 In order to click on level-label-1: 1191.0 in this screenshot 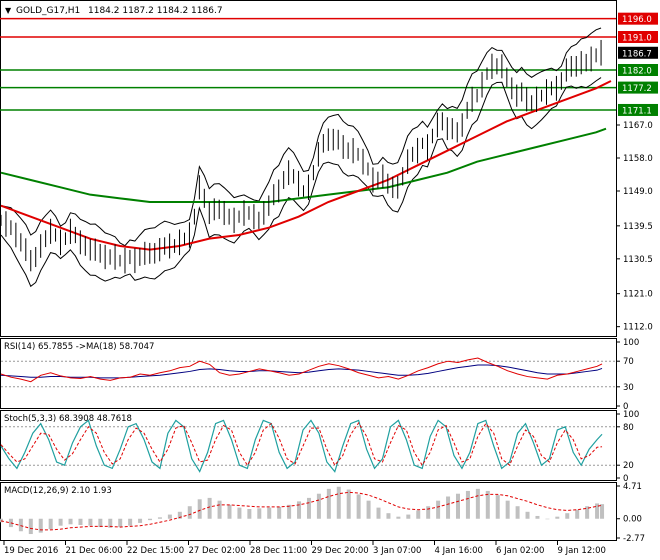, I will do `click(637, 39)`.